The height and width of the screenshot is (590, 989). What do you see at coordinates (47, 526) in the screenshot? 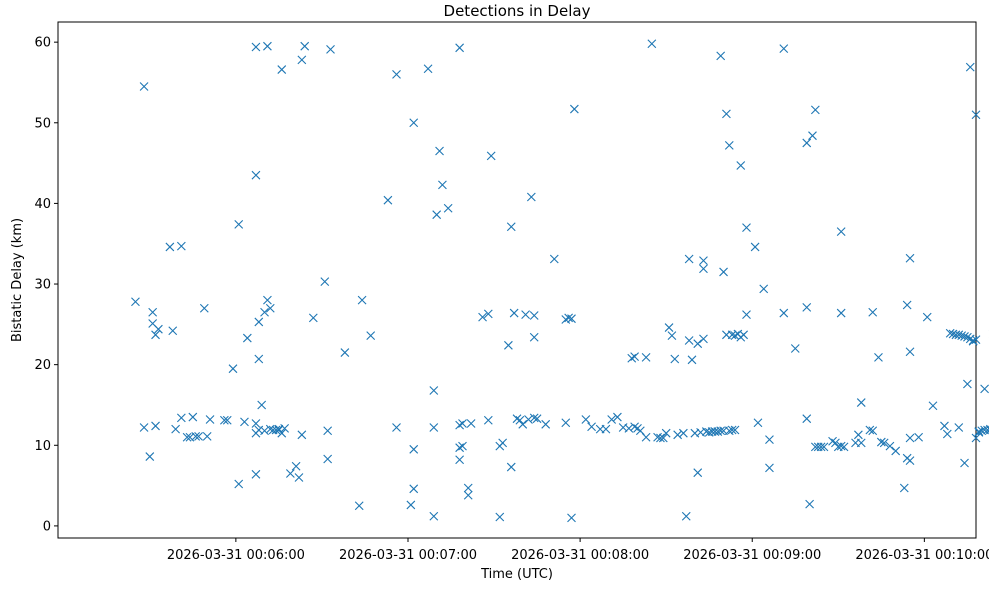
I see `y-tick-label: 0` at bounding box center [47, 526].